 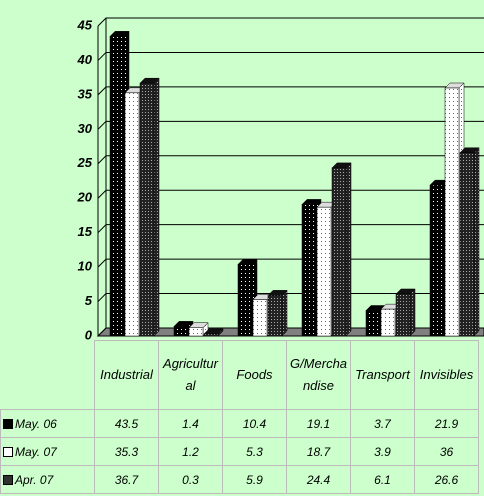 What do you see at coordinates (85, 231) in the screenshot?
I see `y-tick-label: 15` at bounding box center [85, 231].